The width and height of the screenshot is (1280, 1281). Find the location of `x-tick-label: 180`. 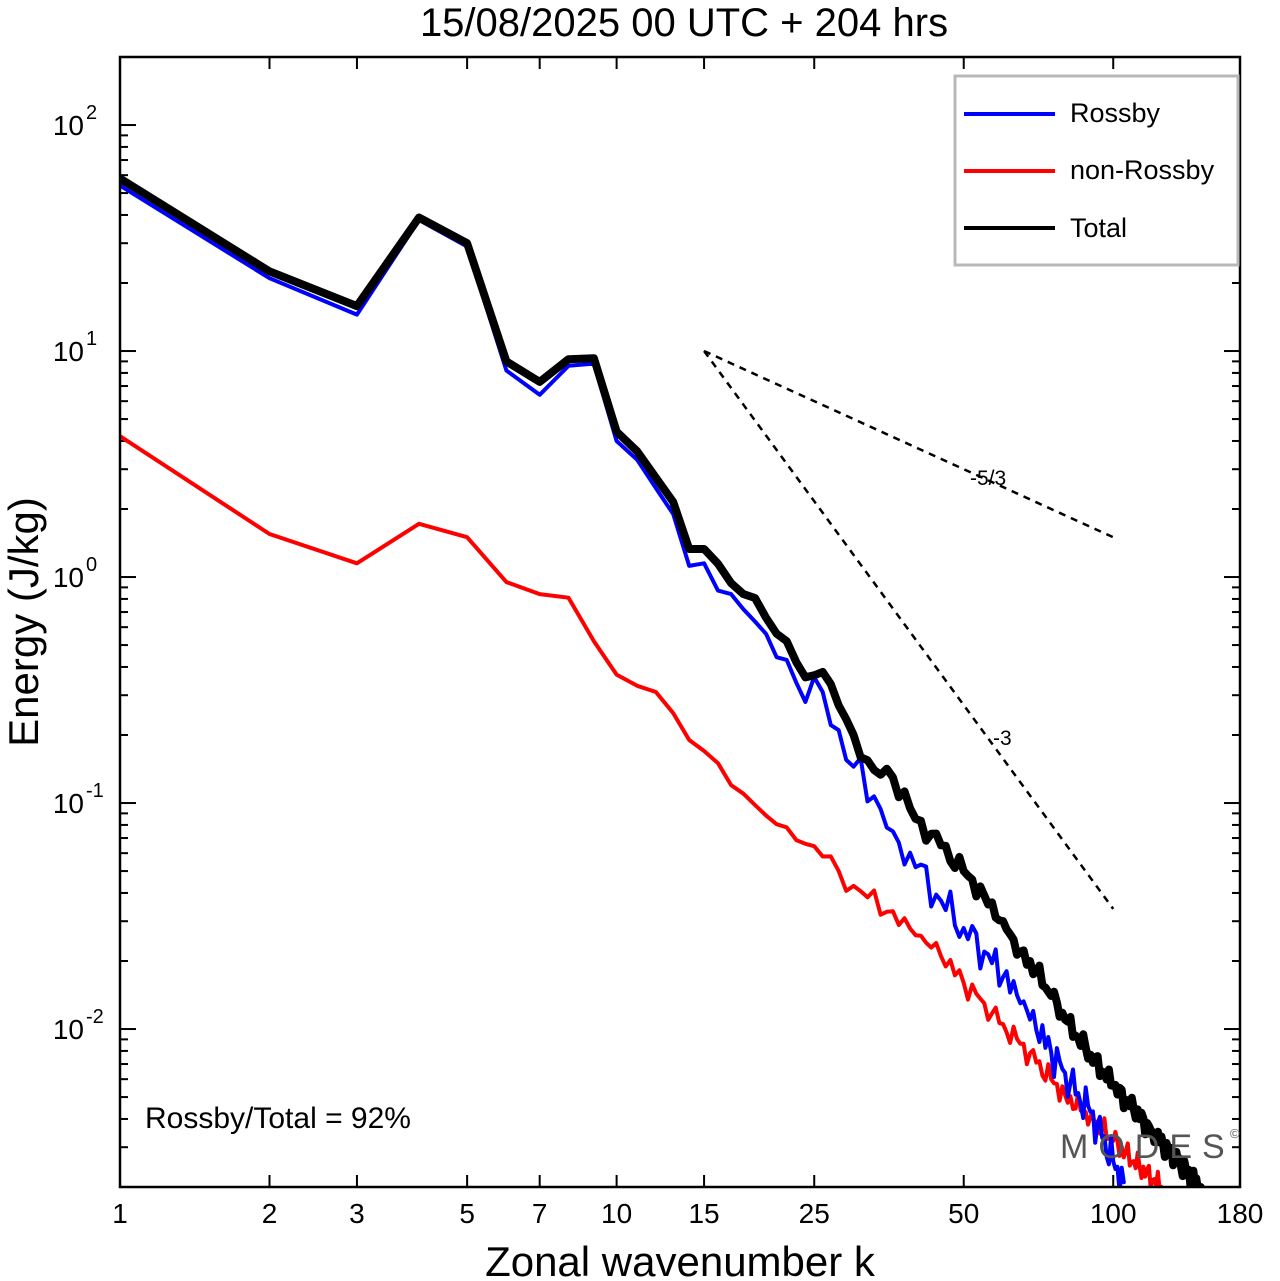

x-tick-label: 180 is located at coordinates (1240, 1213).